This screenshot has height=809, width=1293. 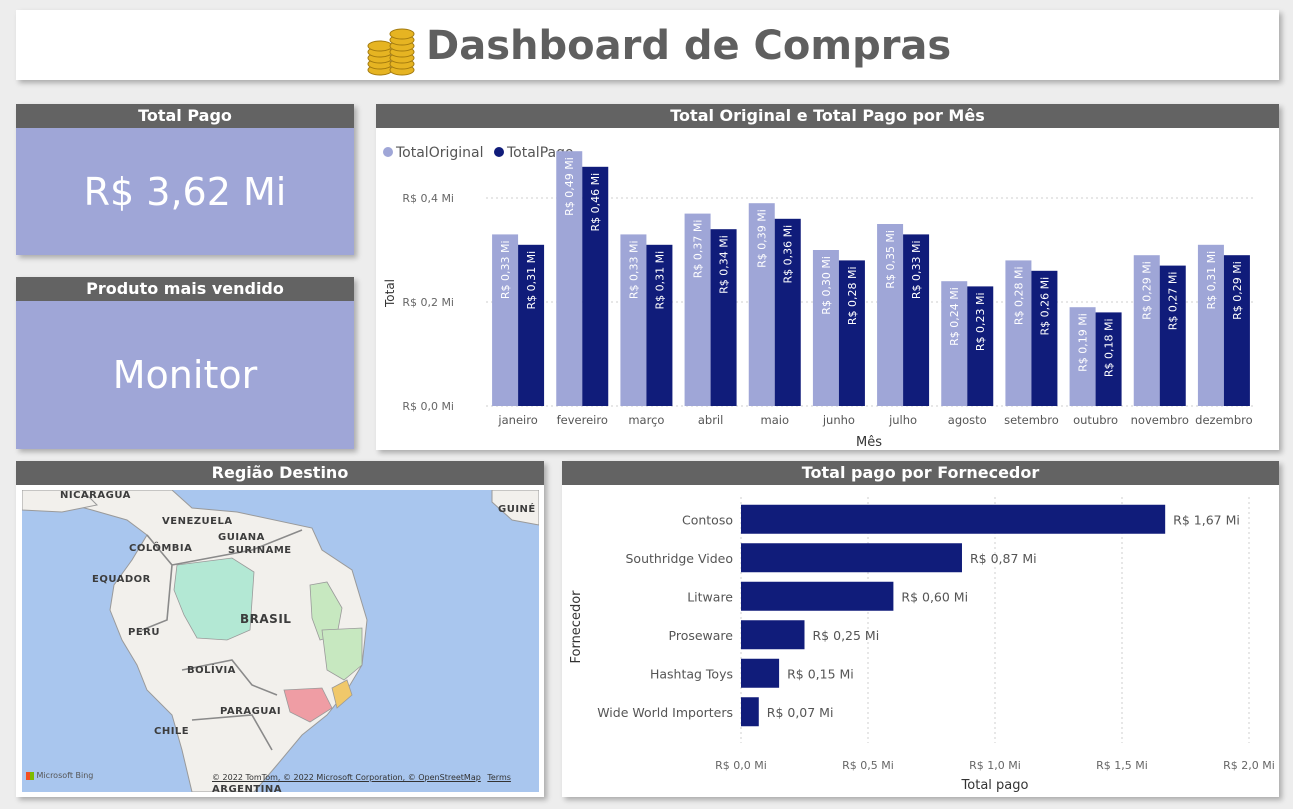 I want to click on data-label-totaloriginal: R$ 0,33 Mi, so click(x=505, y=269).